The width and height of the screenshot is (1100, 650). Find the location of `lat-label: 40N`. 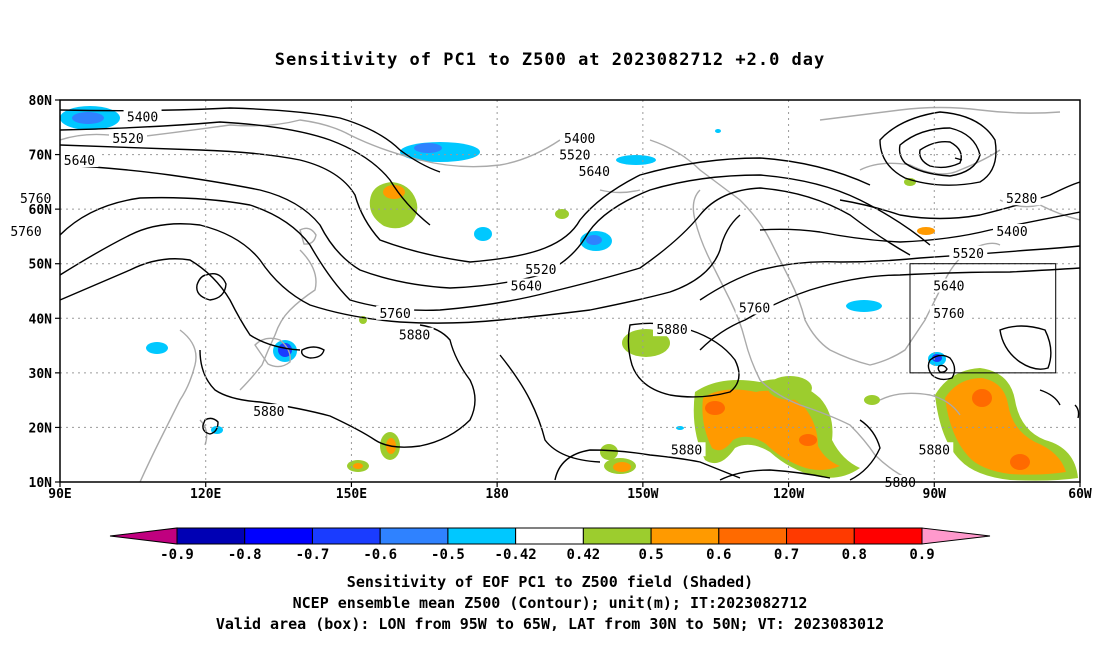

lat-label: 40N is located at coordinates (41, 319).